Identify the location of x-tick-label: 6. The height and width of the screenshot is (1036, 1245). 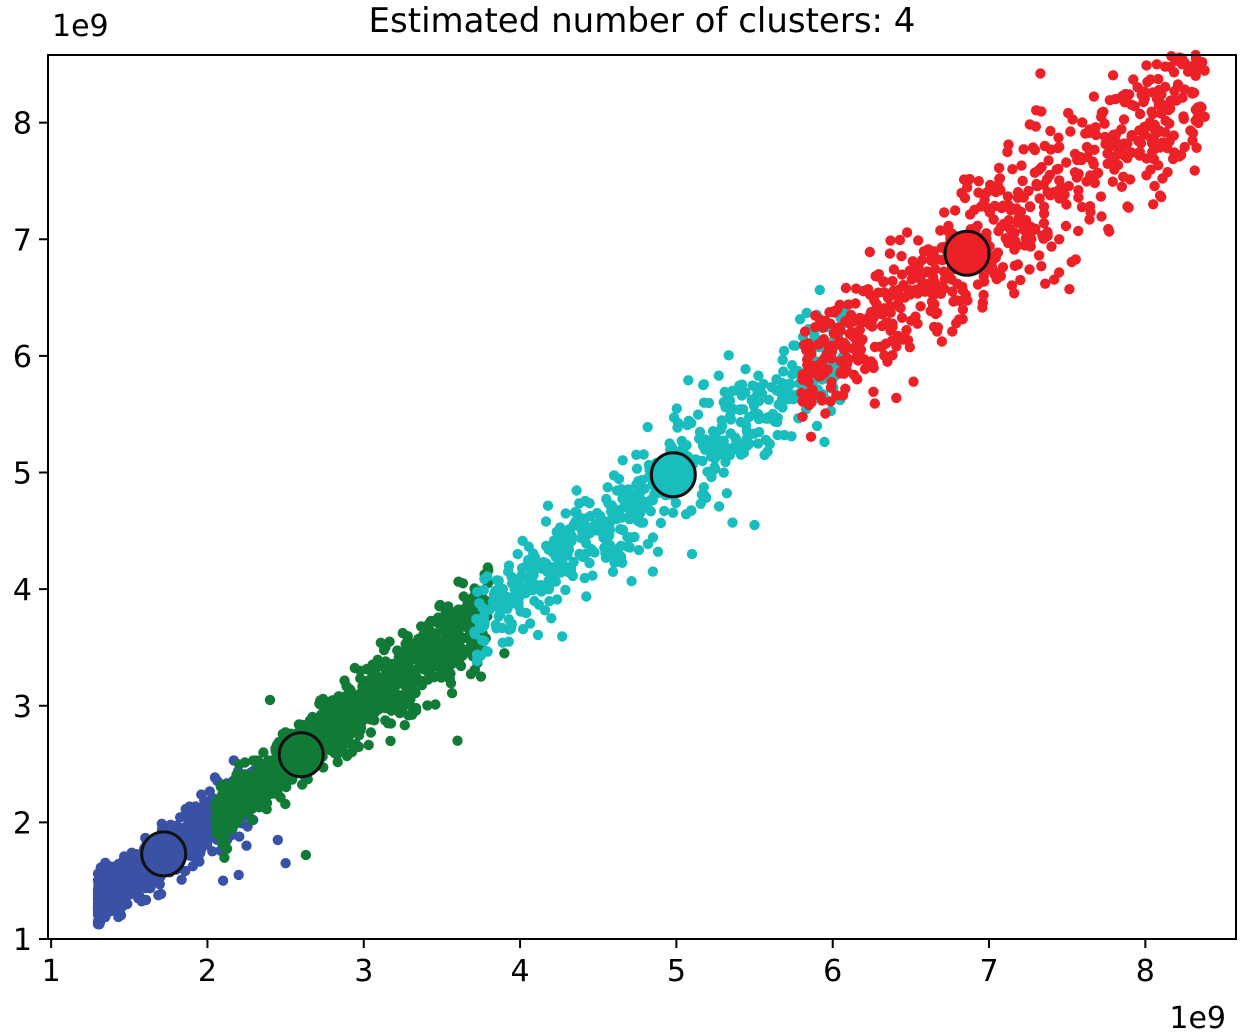
(832, 971).